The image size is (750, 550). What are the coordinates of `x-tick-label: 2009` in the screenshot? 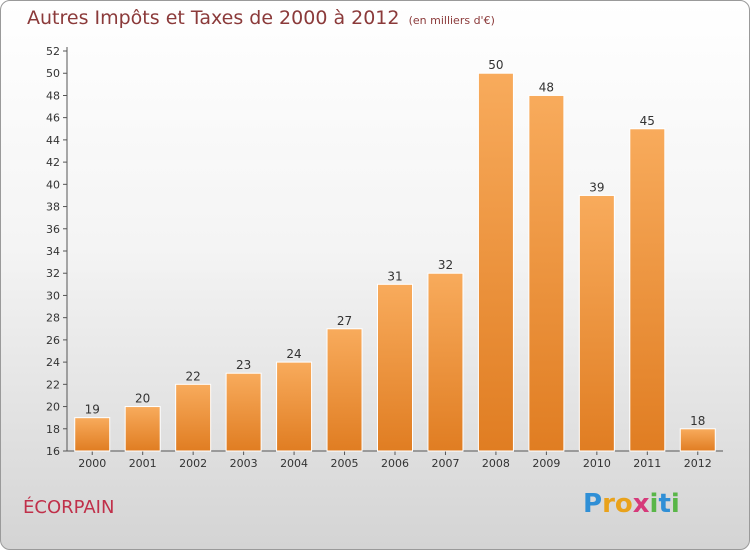 It's located at (546, 463).